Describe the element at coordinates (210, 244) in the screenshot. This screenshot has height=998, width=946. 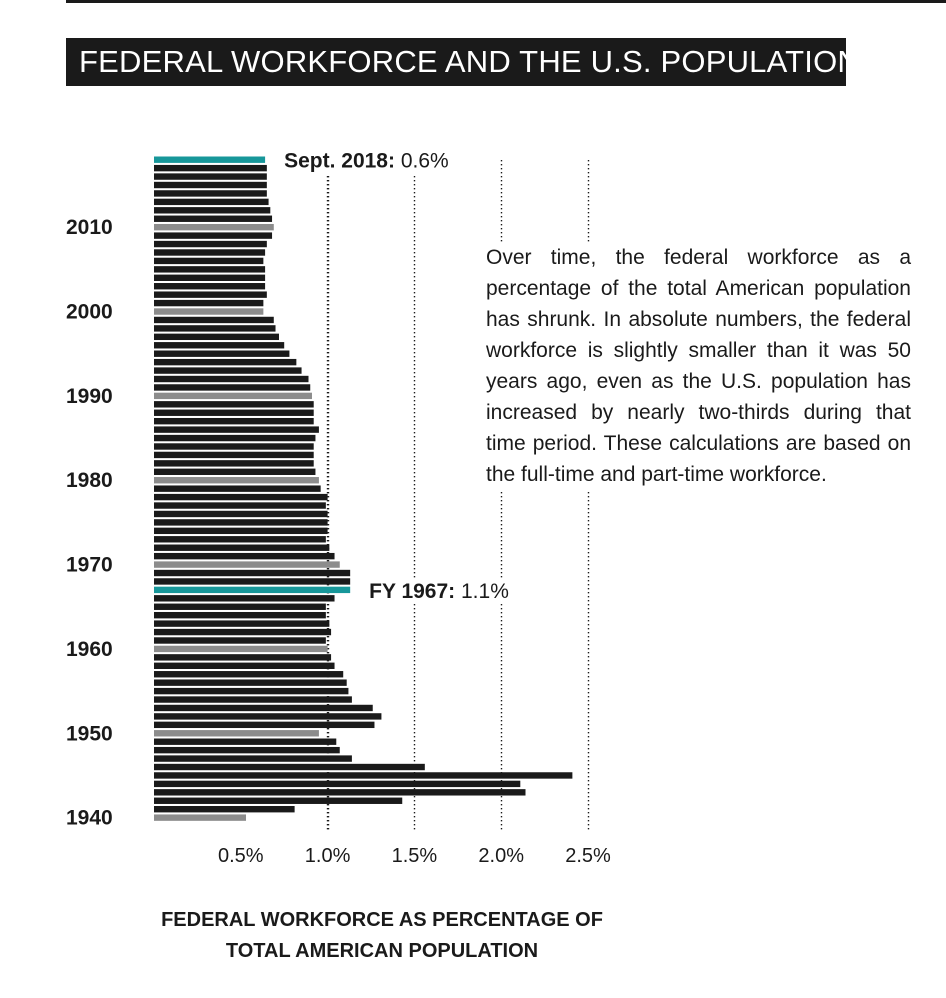
I see `bar-2008` at that location.